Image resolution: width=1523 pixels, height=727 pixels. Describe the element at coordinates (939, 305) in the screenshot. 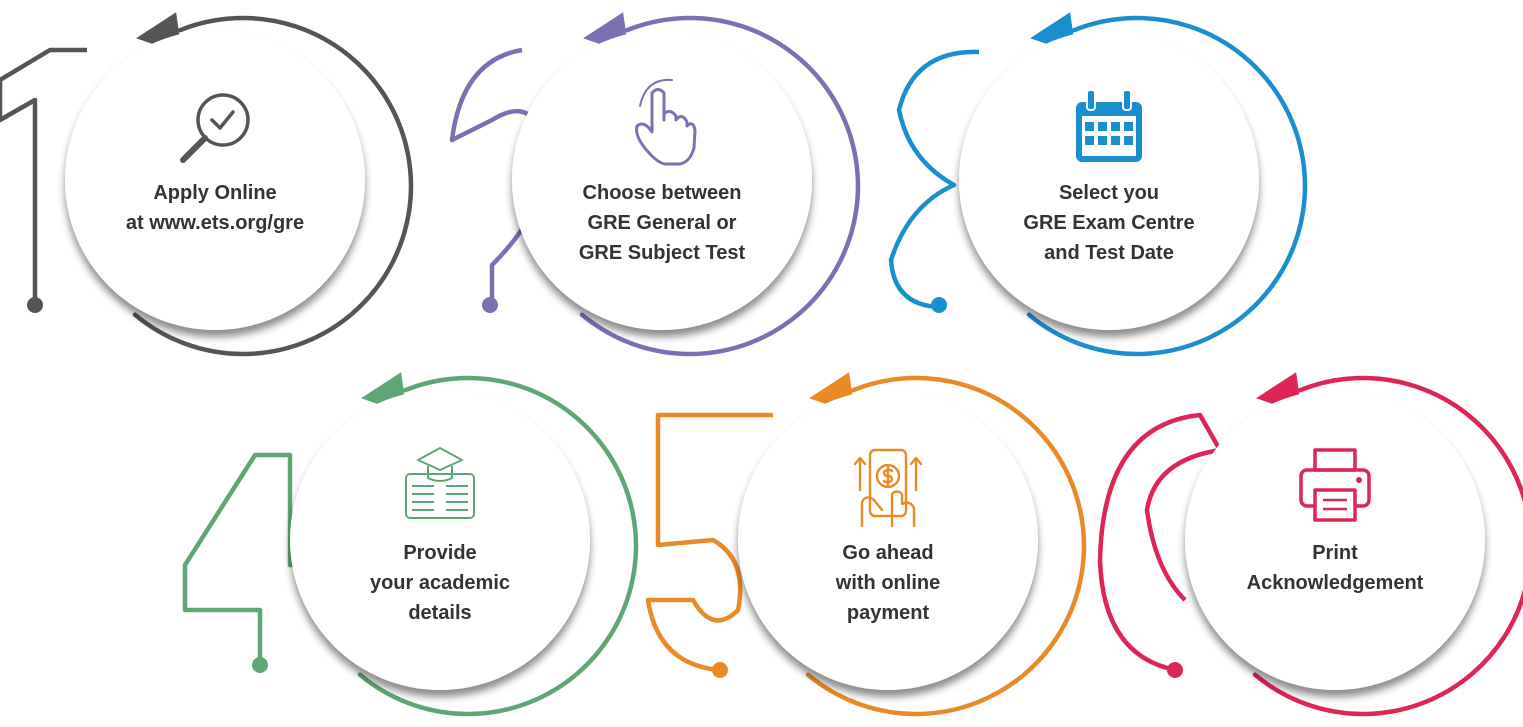

I see `step-3-end-dot` at that location.